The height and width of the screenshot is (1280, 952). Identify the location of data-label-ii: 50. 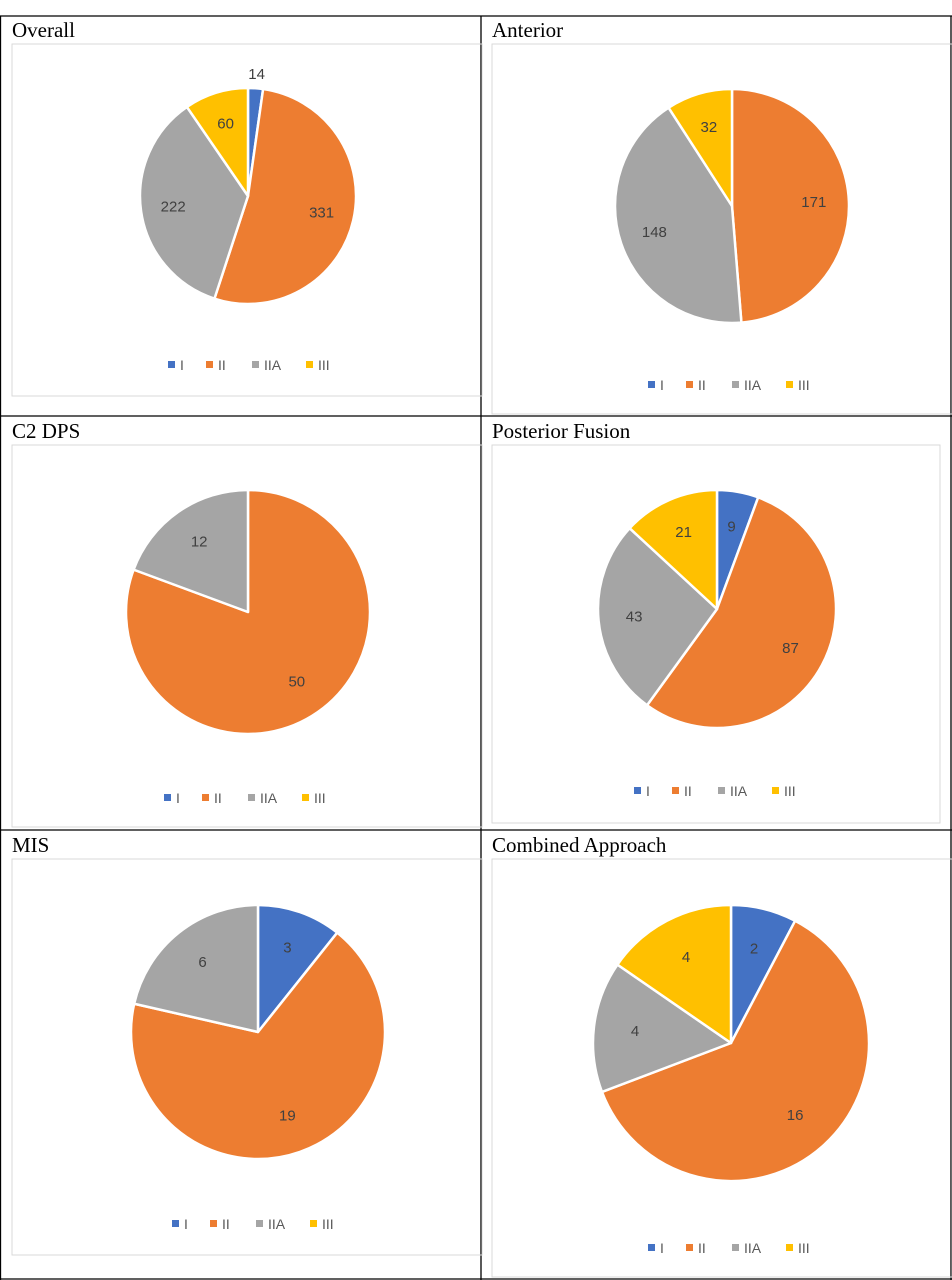
(296, 682).